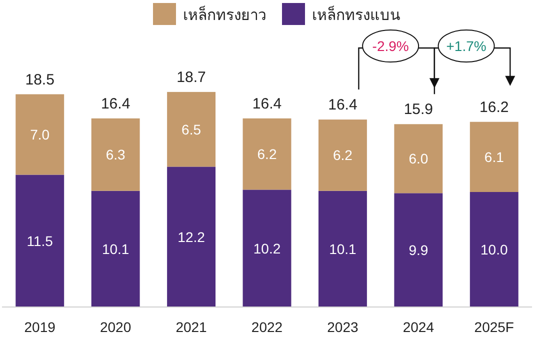  I want to click on x-tick-label: 2020, so click(116, 327).